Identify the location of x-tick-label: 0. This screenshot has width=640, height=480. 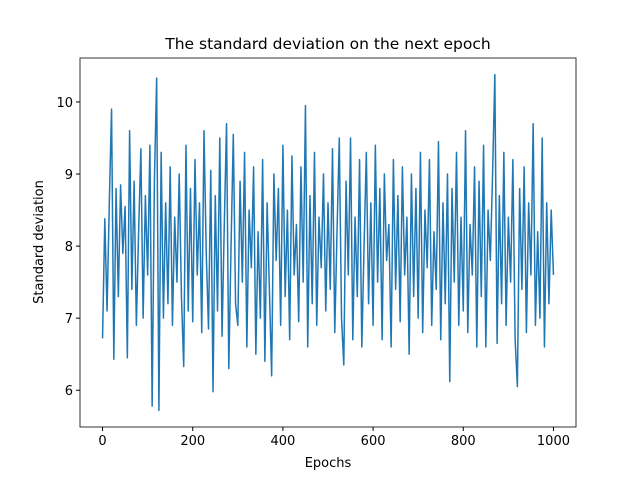
(102, 441).